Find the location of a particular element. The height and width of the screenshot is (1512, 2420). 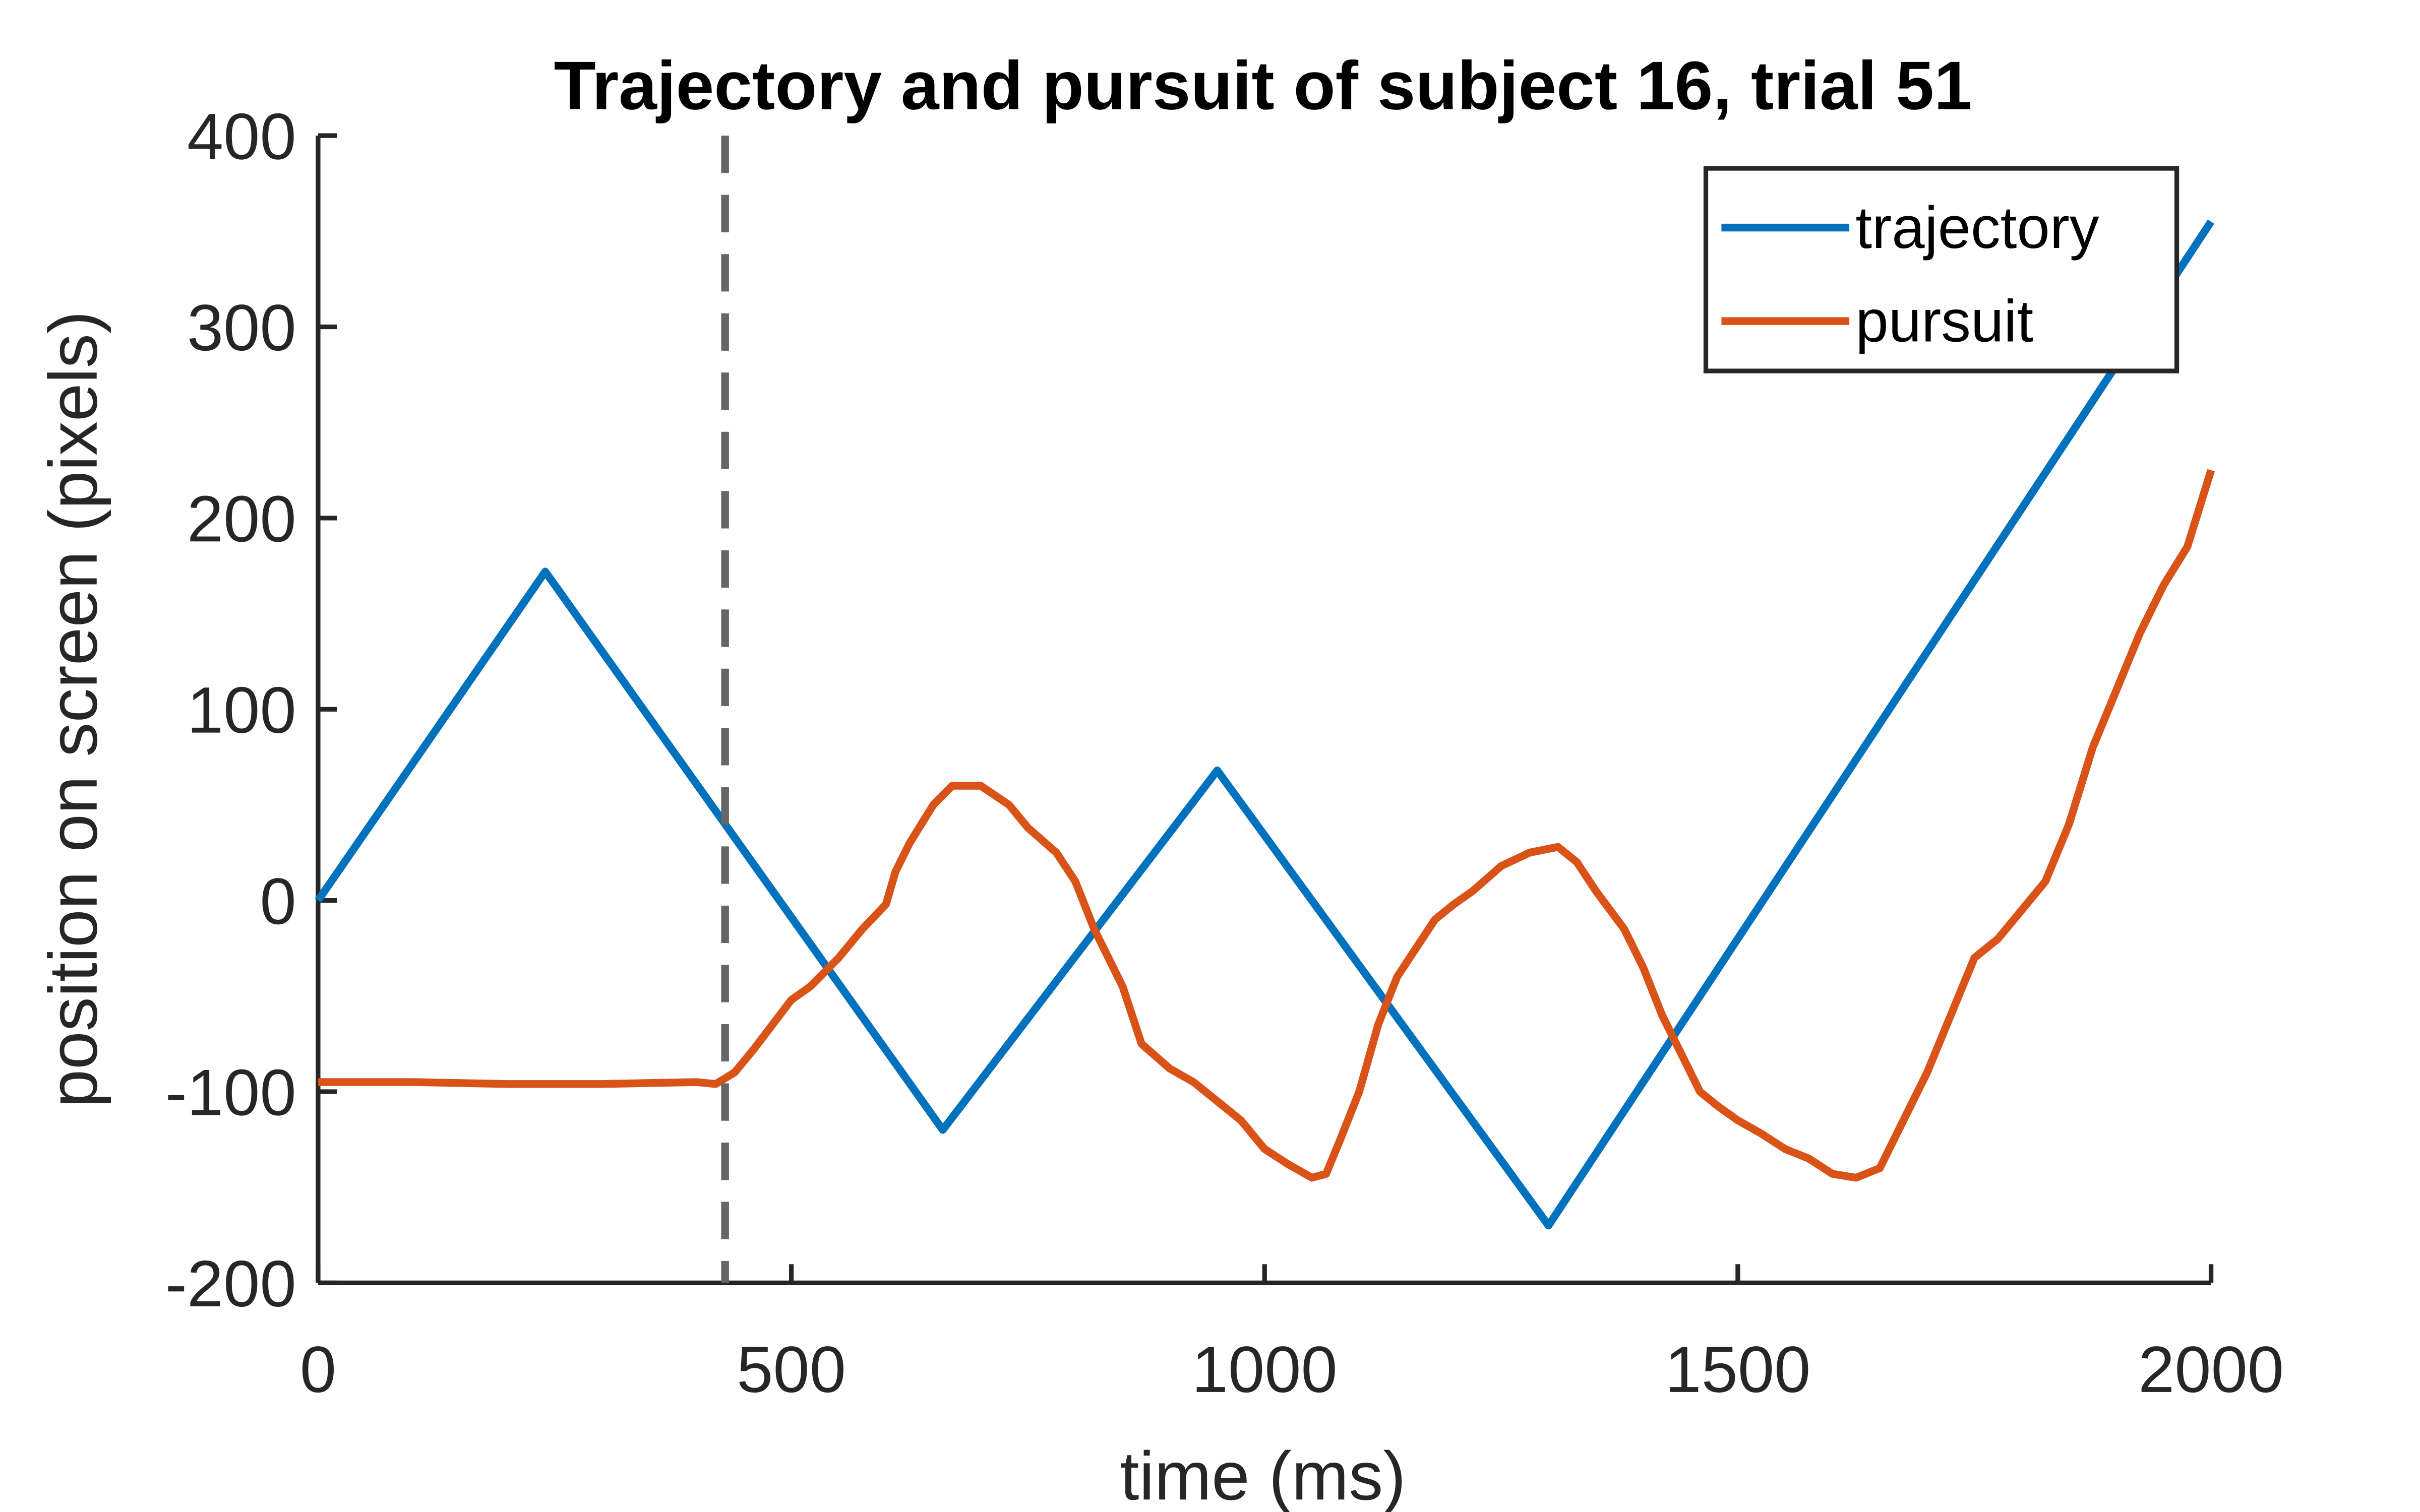

x-tick-label: 1000 is located at coordinates (1265, 1370).